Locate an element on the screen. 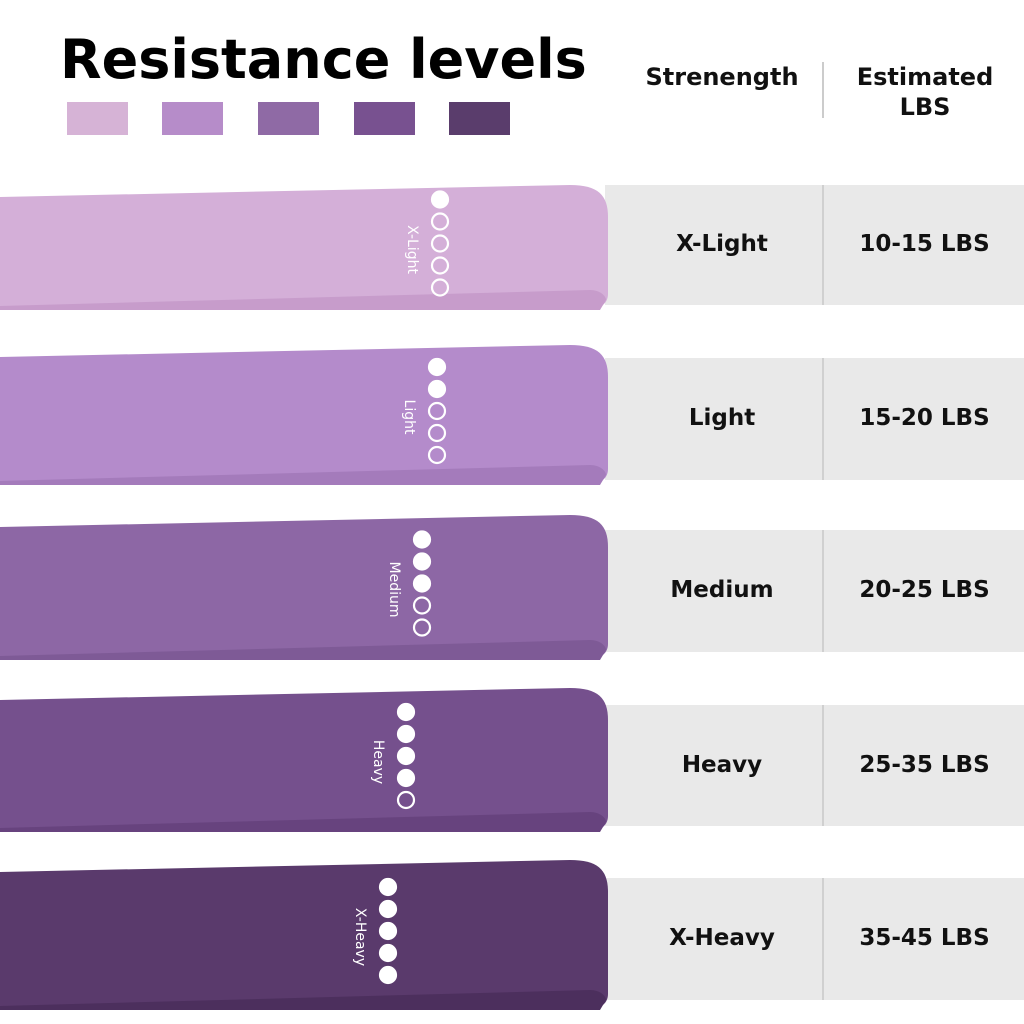 The height and width of the screenshot is (1024, 1024). lbs: 25-35 LBS is located at coordinates (924, 764).